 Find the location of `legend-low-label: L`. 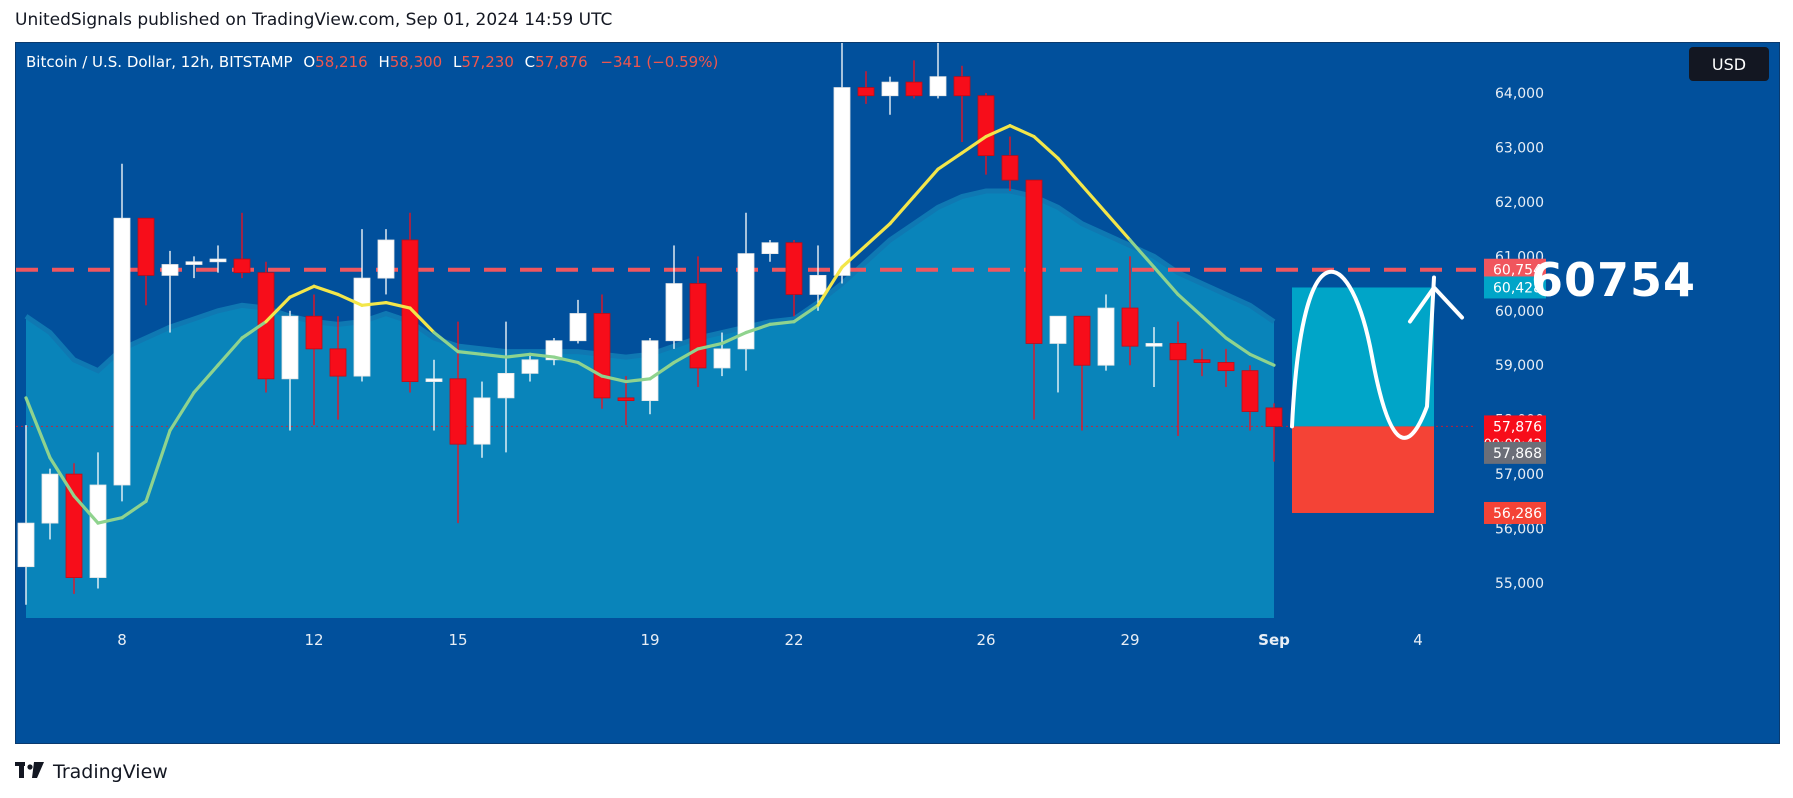

legend-low-label: L is located at coordinates (457, 62).